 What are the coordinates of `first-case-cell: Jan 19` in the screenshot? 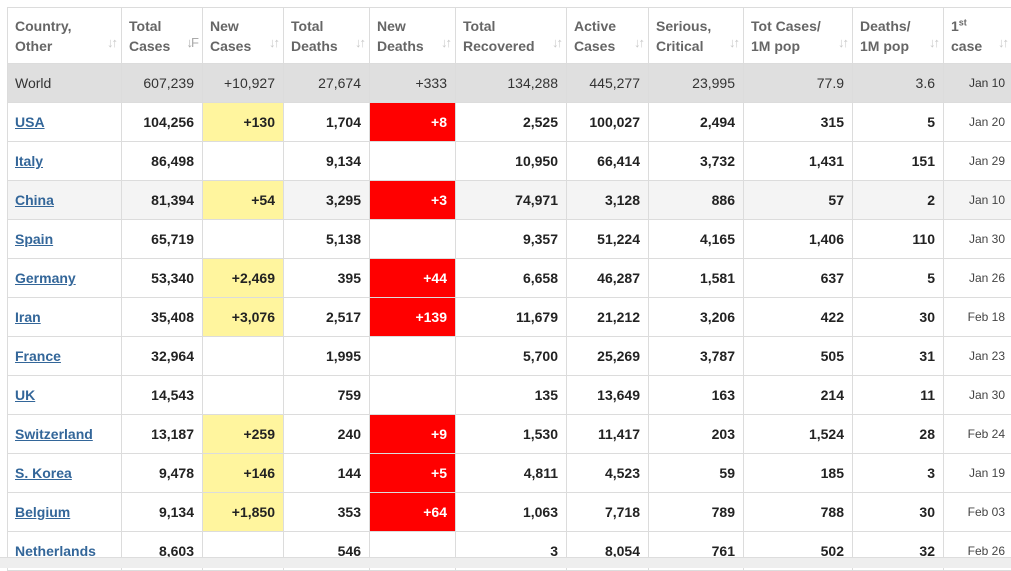 It's located at (977, 473).